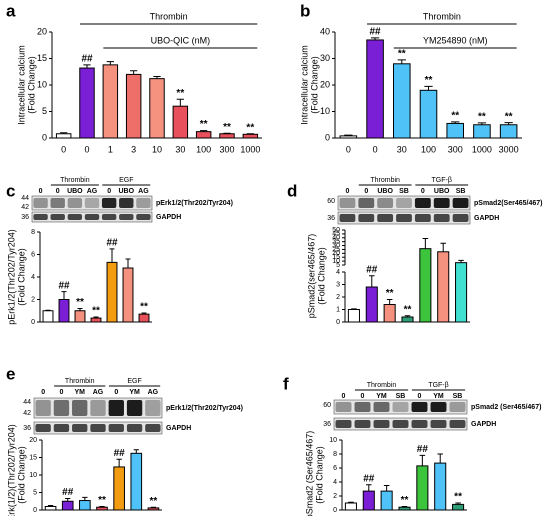 This screenshot has width=550, height=516. What do you see at coordinates (292, 190) in the screenshot?
I see `panel-letter: d` at bounding box center [292, 190].